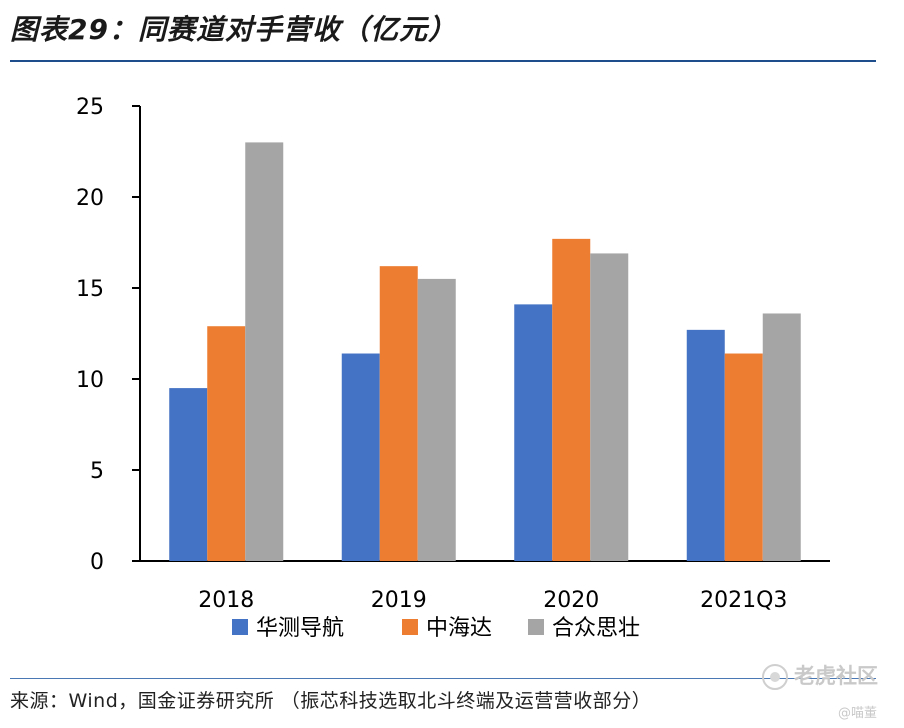 Image resolution: width=904 pixels, height=728 pixels. Describe the element at coordinates (858, 713) in the screenshot. I see `watermark-handle: @喵董` at that location.